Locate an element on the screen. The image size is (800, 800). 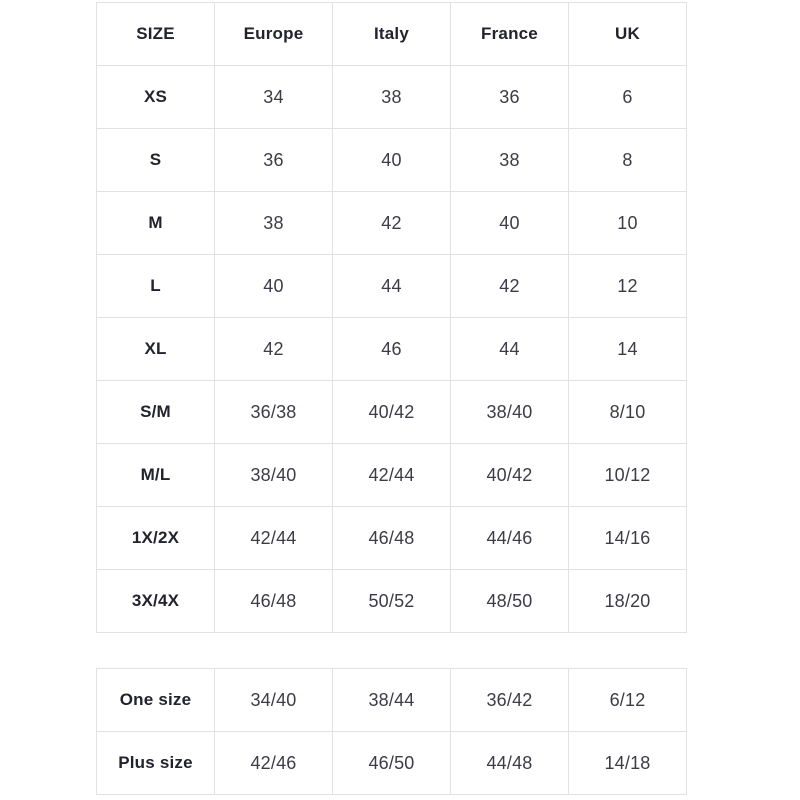
value-cell: 50/52 is located at coordinates (391, 601).